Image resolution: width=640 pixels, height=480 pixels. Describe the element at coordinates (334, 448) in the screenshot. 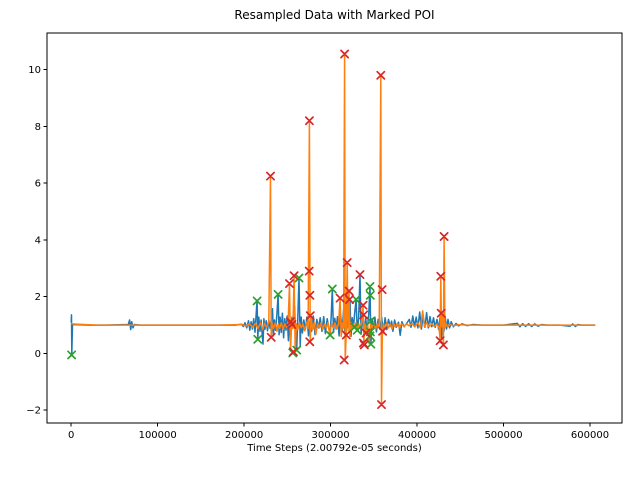

I see `x-axis-label: Time Steps (2.00792e-05 seconds)` at that location.